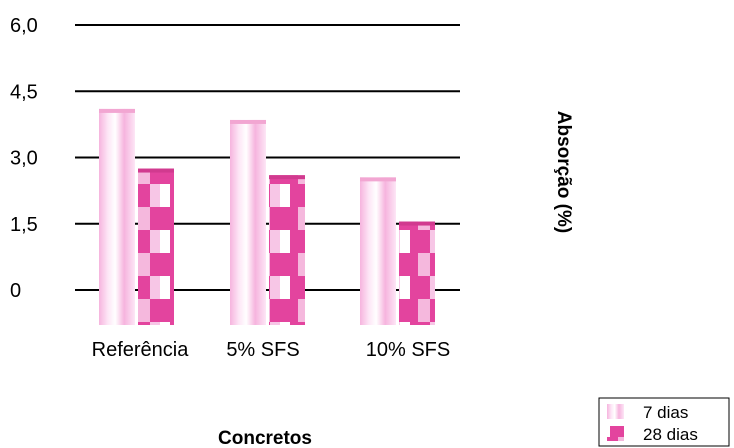 This screenshot has width=734, height=448. What do you see at coordinates (265, 438) in the screenshot?
I see `x-axis-title: Concretos` at bounding box center [265, 438].